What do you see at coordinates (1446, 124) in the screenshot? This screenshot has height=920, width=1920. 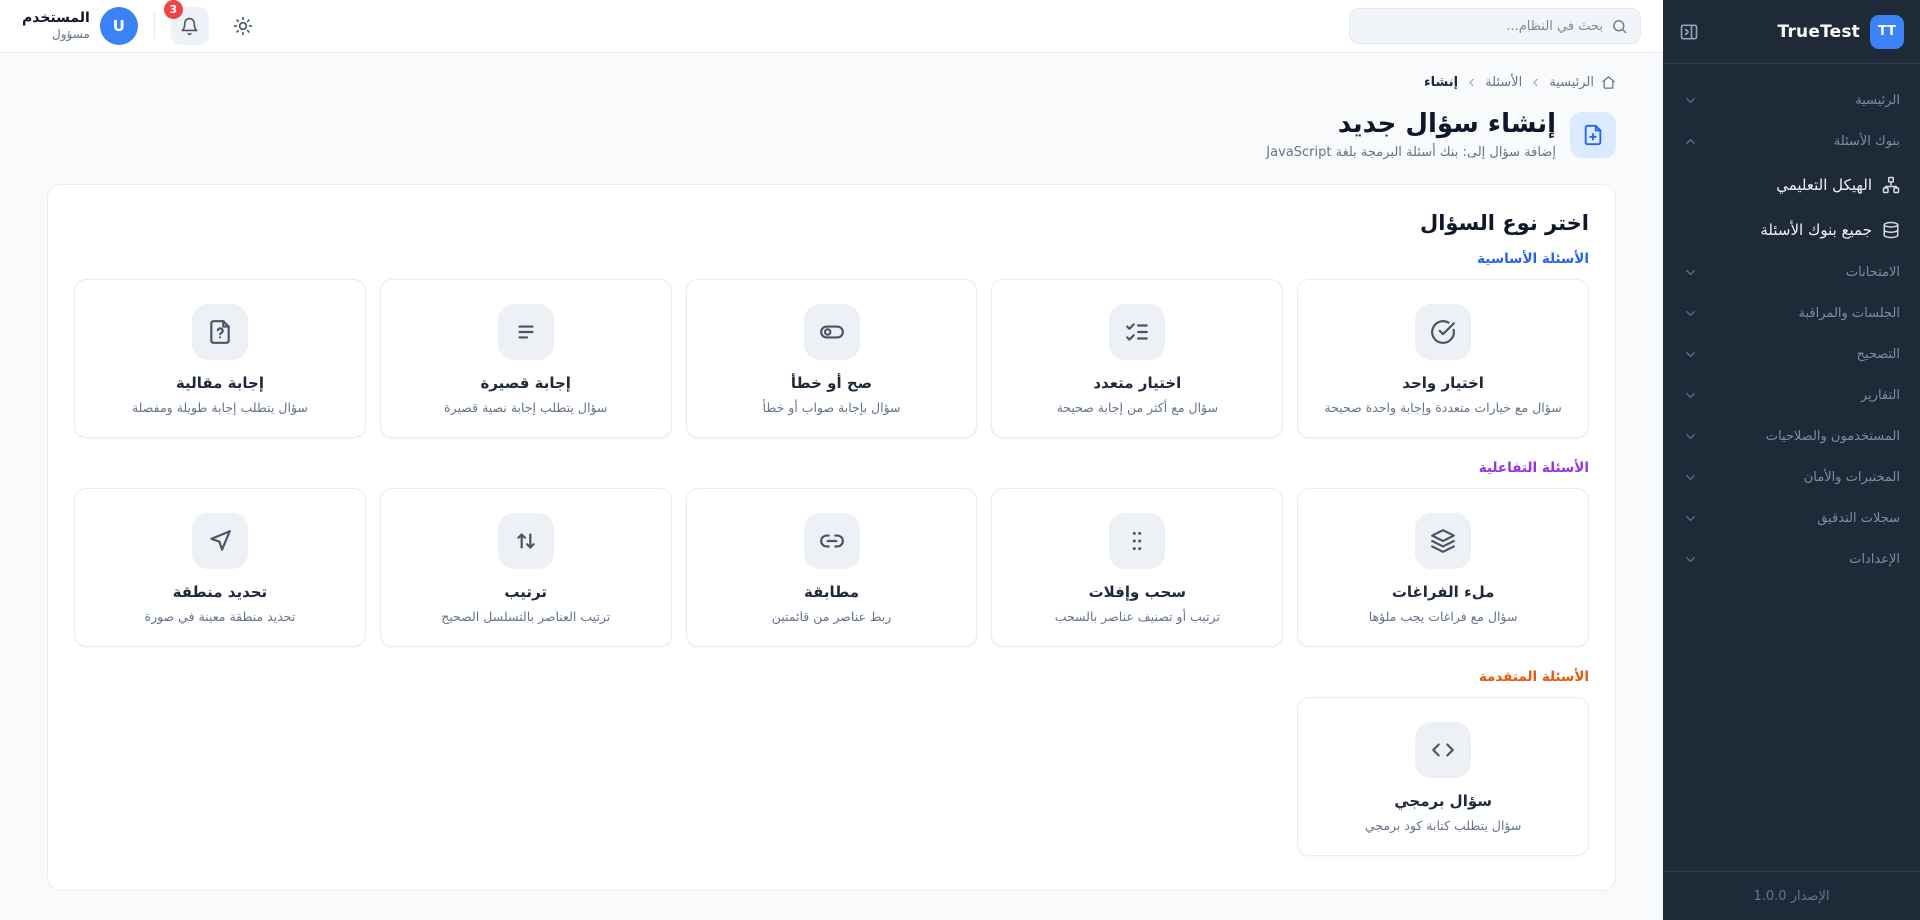 I see `page-title: إنشاء سؤال جديد` at bounding box center [1446, 124].